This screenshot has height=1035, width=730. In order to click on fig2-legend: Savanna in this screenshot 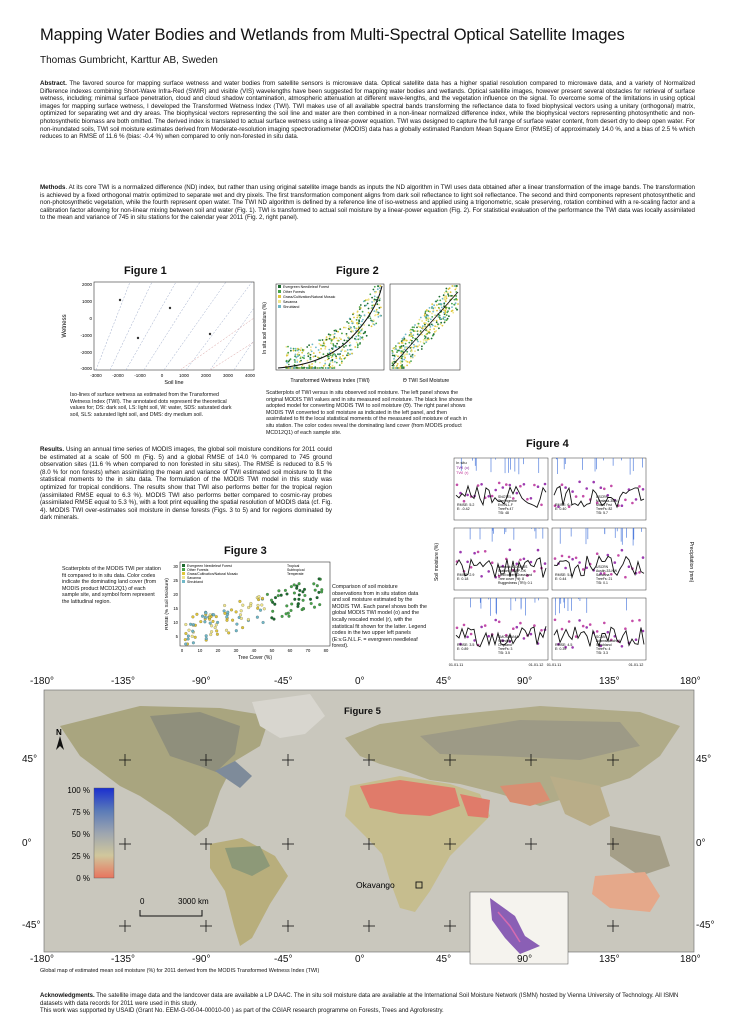, I will do `click(290, 302)`.